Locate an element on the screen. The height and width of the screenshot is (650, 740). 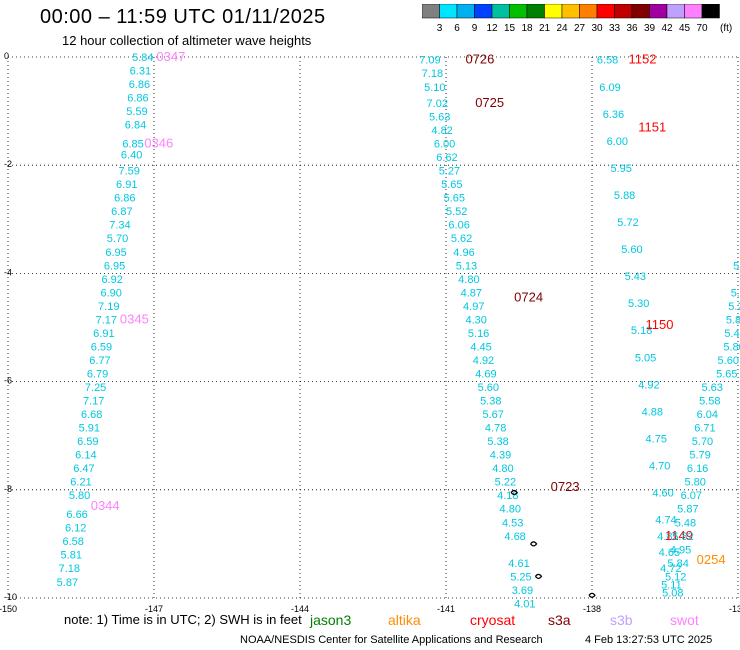
wave-height-value: 6.04 is located at coordinates (707, 415).